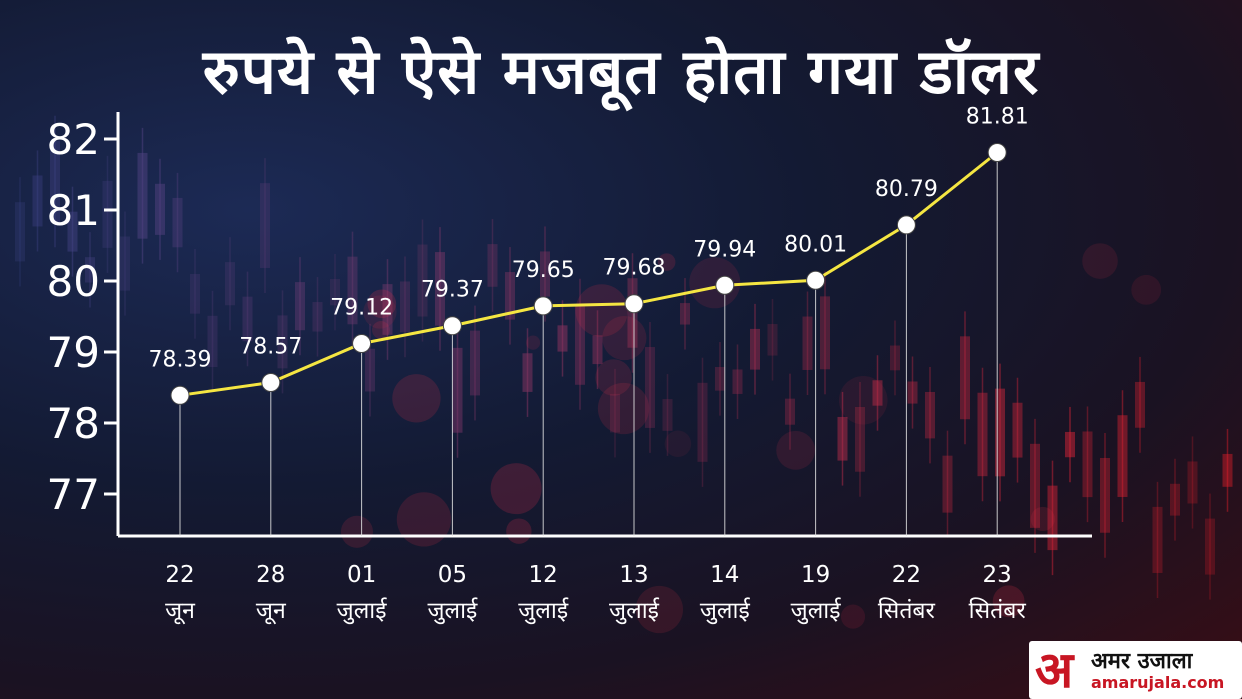 The image size is (1242, 699). Describe the element at coordinates (73, 423) in the screenshot. I see `y-tick-label: 78` at that location.